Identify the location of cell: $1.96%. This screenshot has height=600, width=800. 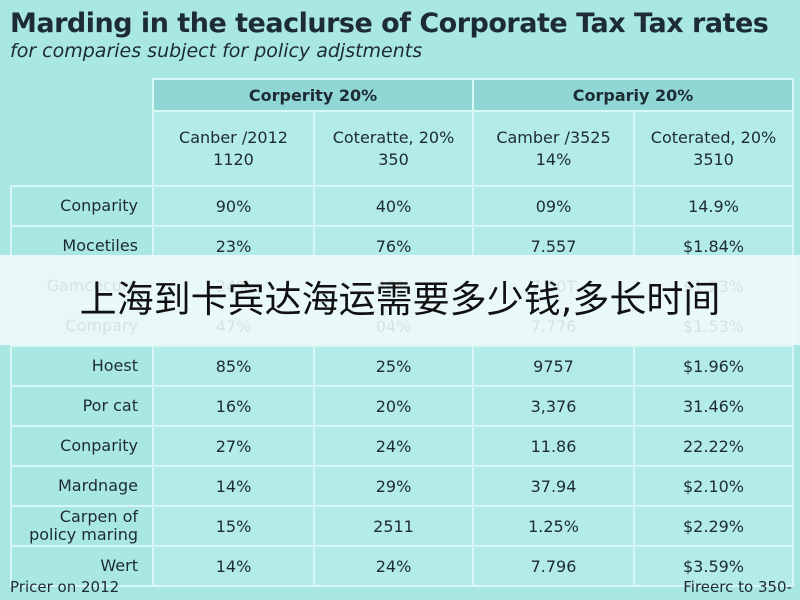
(713, 366).